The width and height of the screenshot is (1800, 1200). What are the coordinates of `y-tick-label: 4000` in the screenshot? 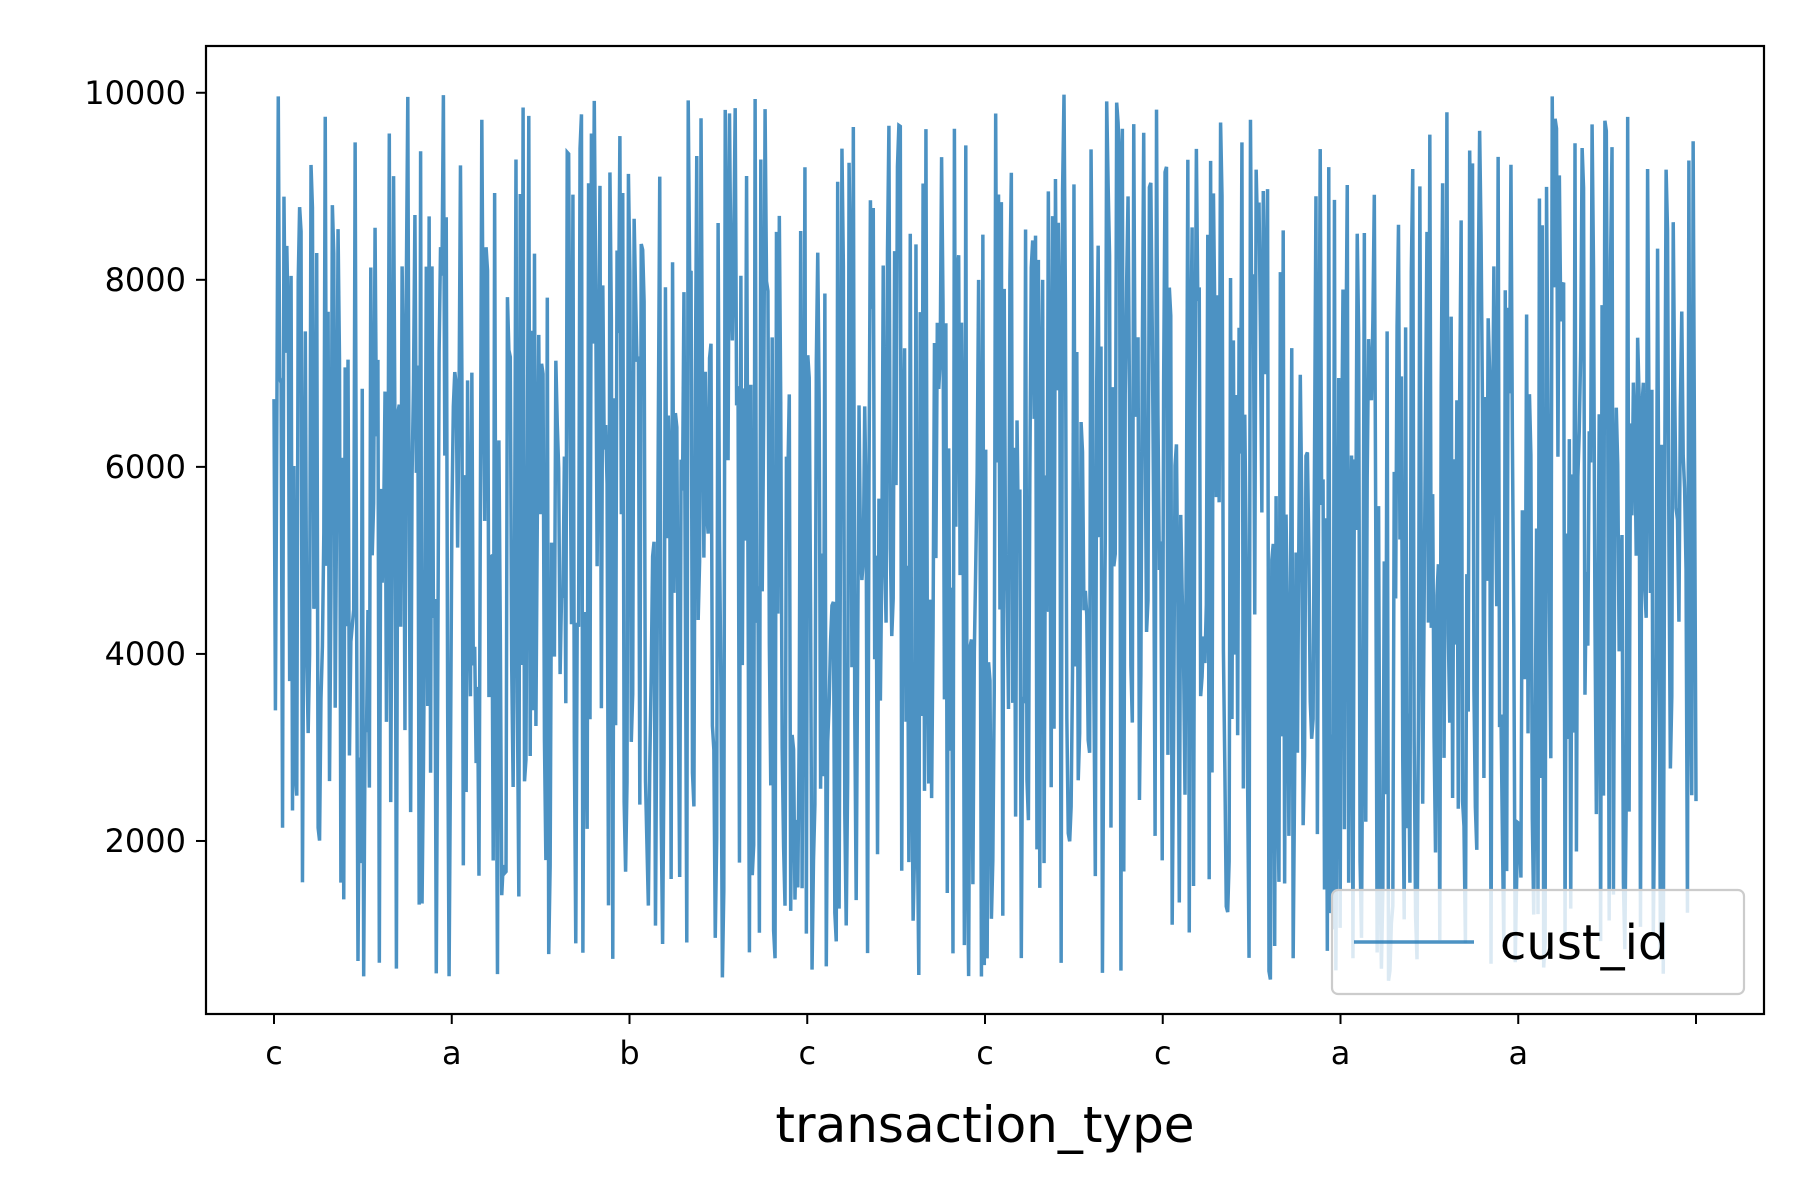 It's located at (145, 654).